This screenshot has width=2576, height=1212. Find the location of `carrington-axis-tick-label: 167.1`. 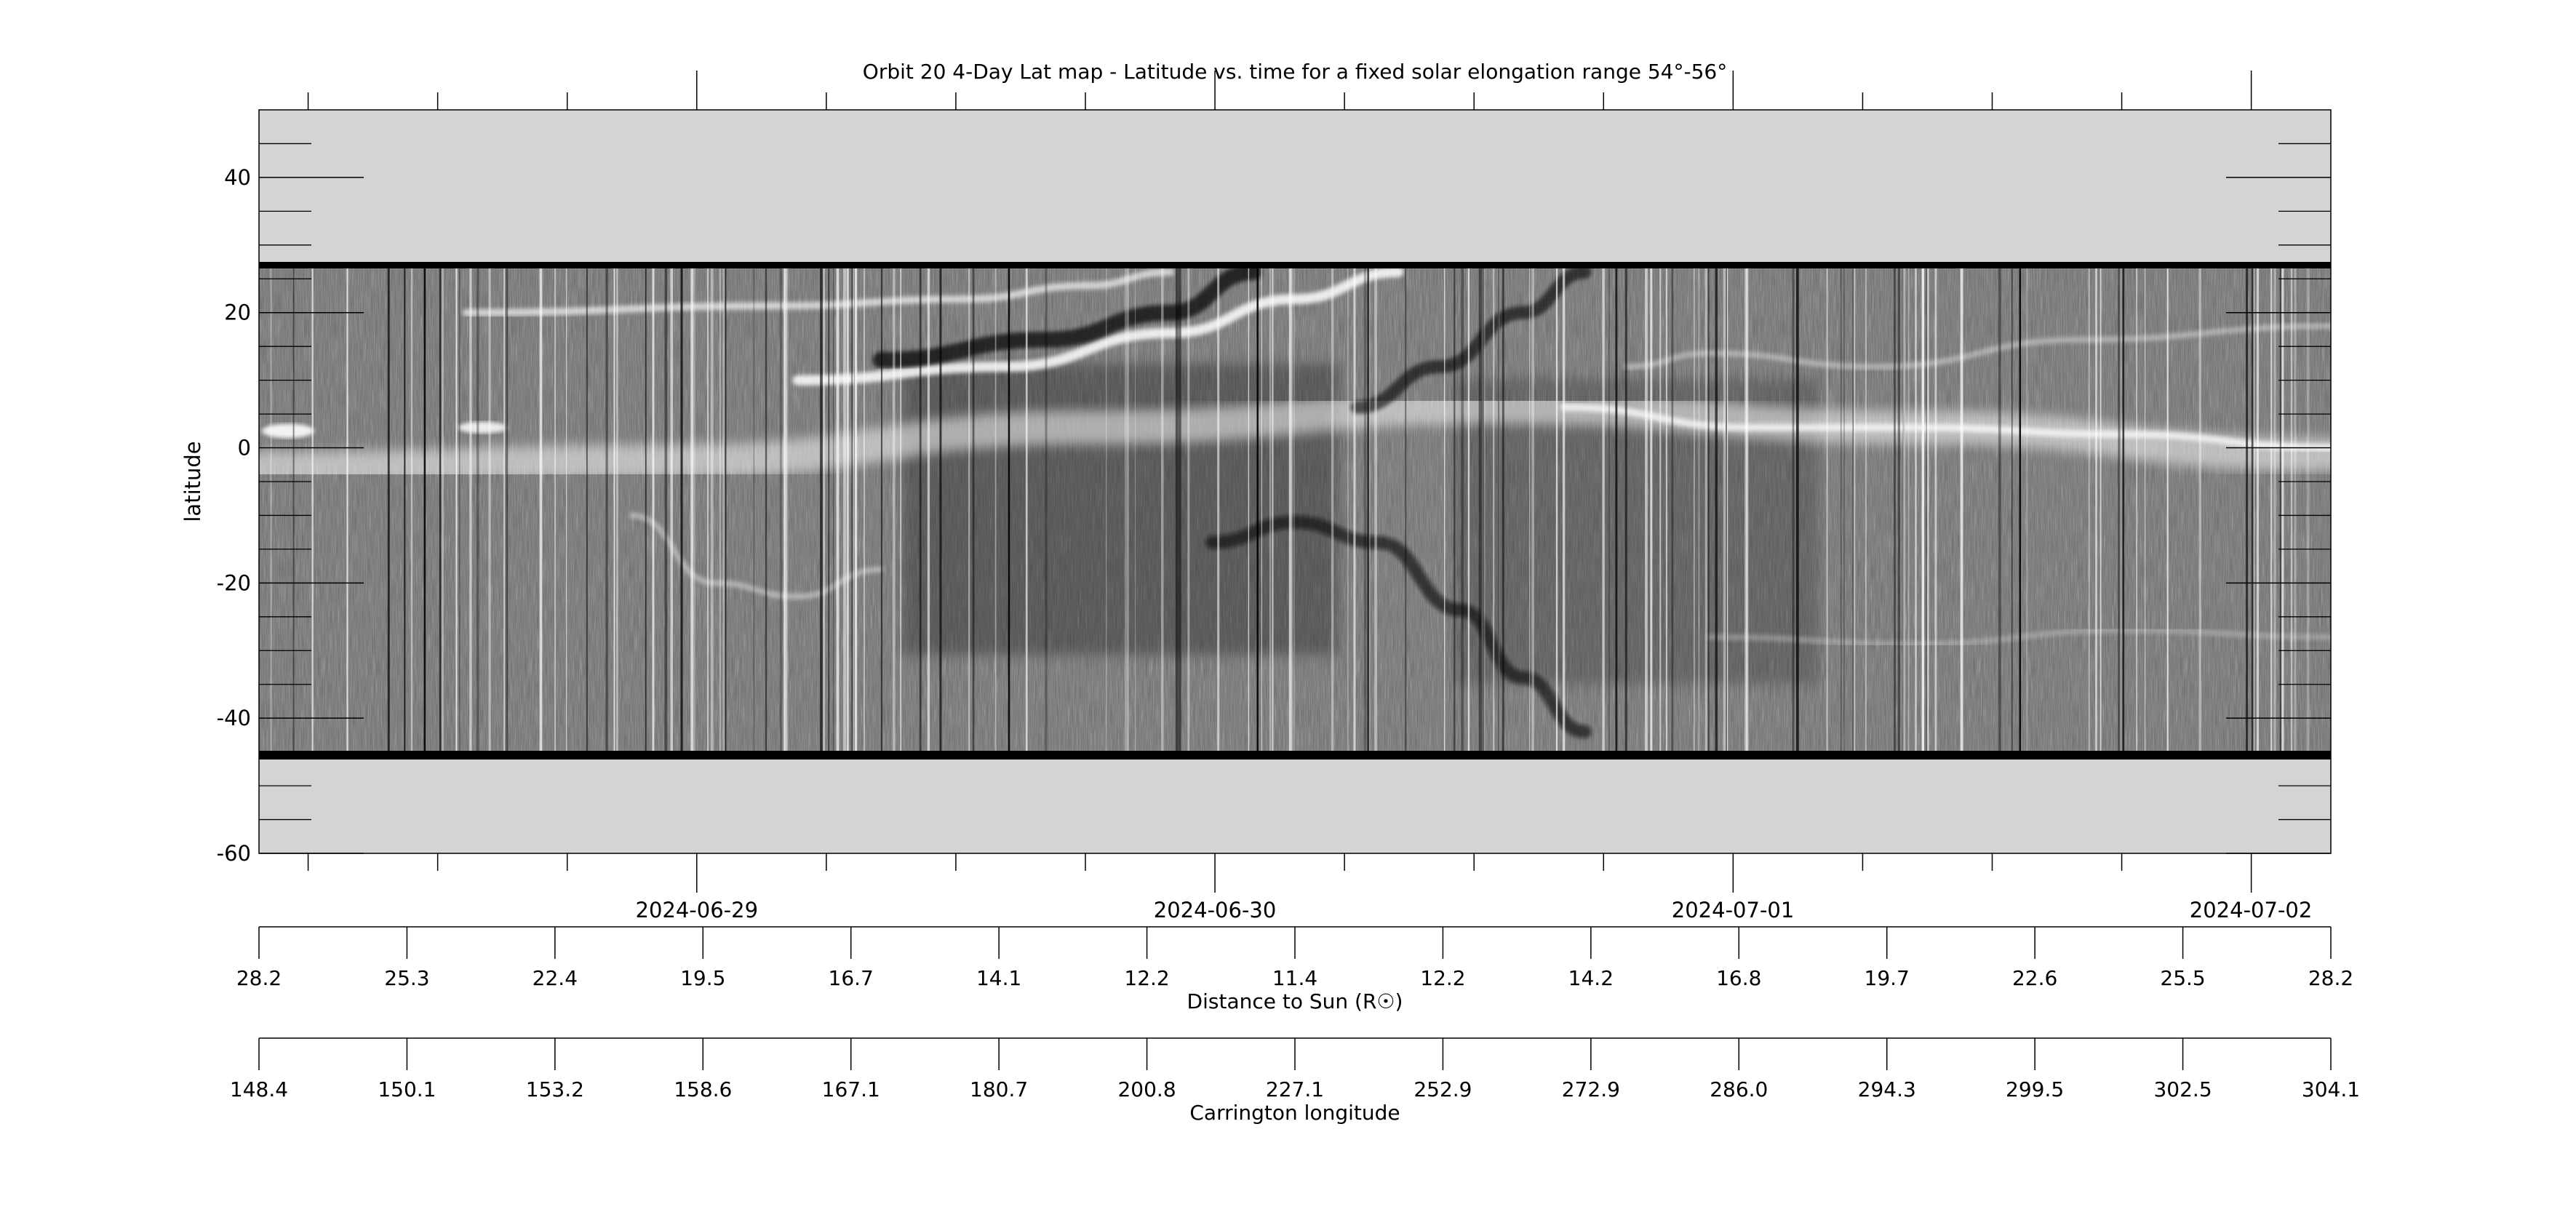

carrington-axis-tick-label: 167.1 is located at coordinates (851, 1089).